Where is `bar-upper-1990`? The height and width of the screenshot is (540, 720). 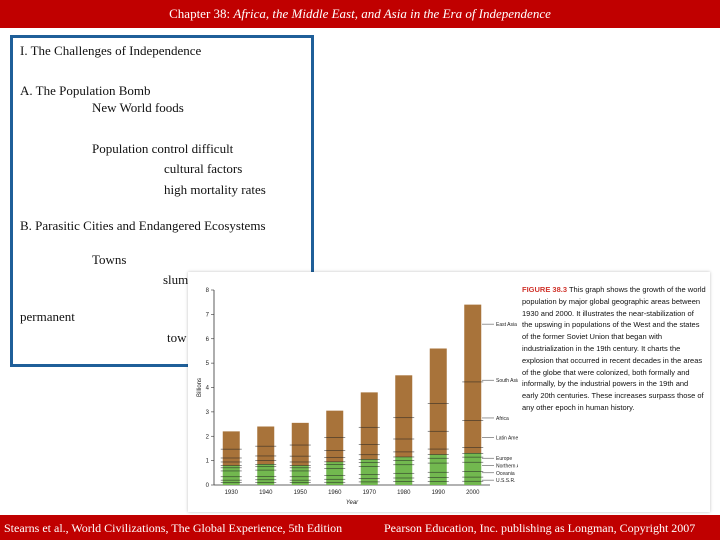
bar-upper-1990 is located at coordinates (438, 401).